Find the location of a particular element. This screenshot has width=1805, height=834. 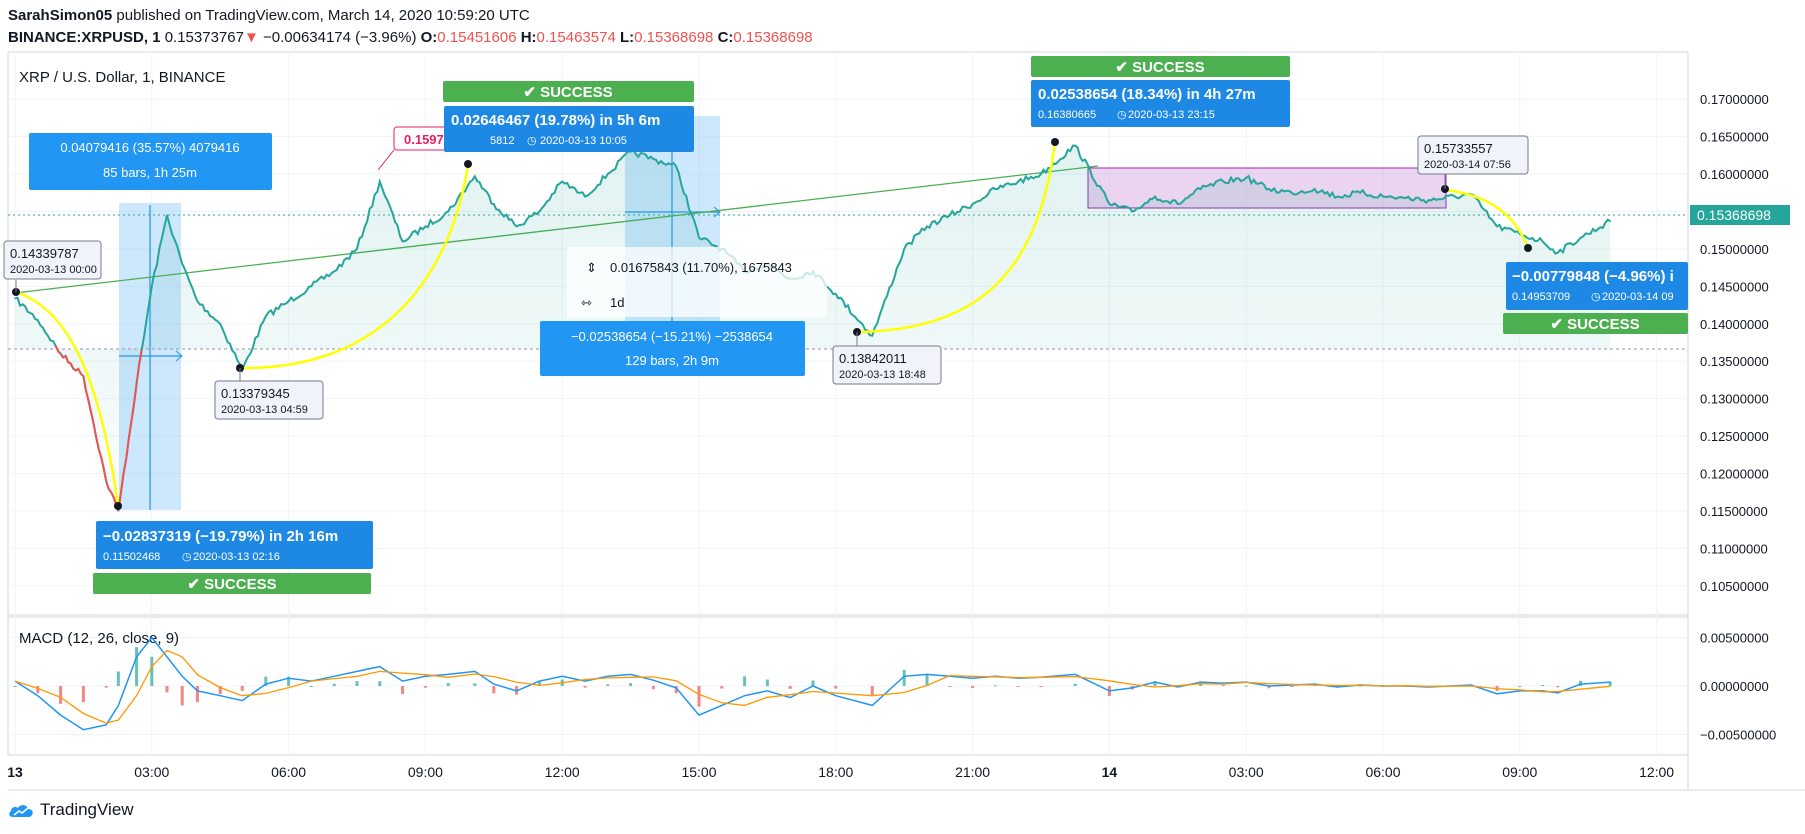

time-tick: 15:00 is located at coordinates (698, 772).